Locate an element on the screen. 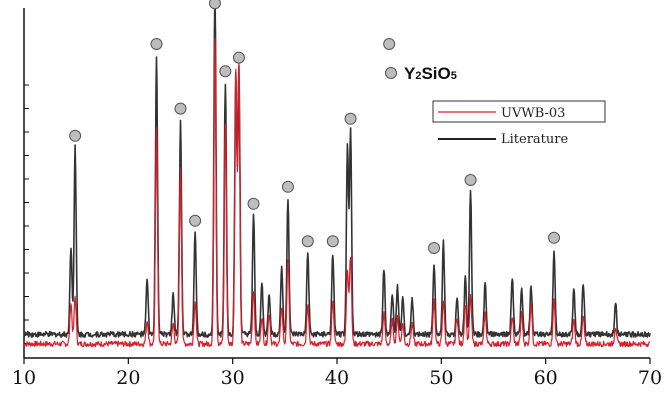 Image resolution: width=671 pixels, height=403 pixels. x-tick-label: 60 is located at coordinates (546, 378).